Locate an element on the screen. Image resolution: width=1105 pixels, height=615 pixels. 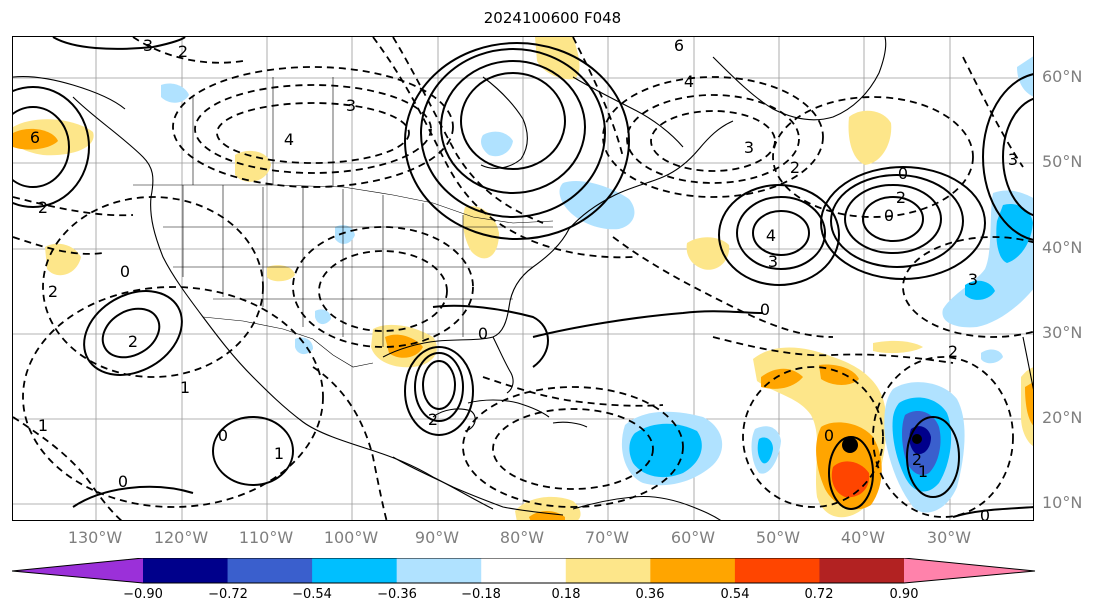
lon-label-110: 110°W is located at coordinates (266, 537).